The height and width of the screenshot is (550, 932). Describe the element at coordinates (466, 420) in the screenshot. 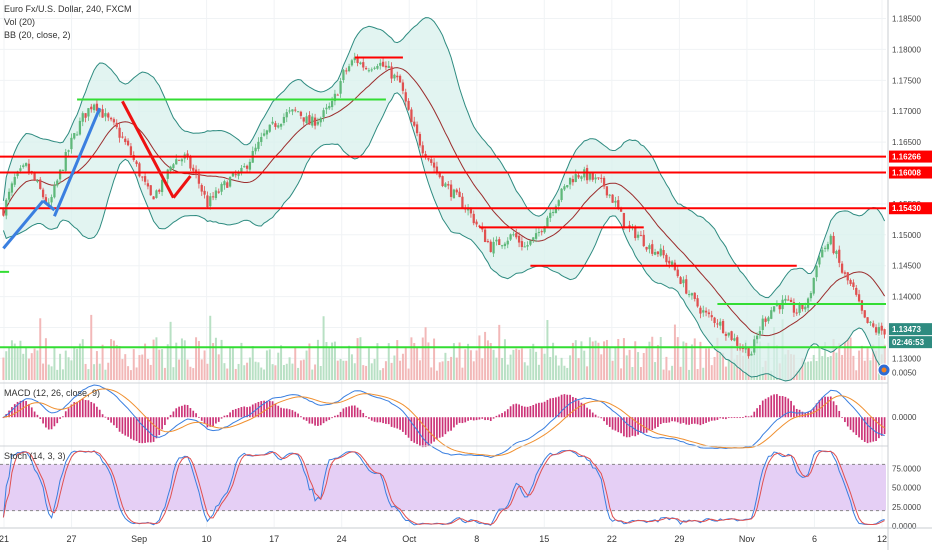

I see `macd-pane` at that location.